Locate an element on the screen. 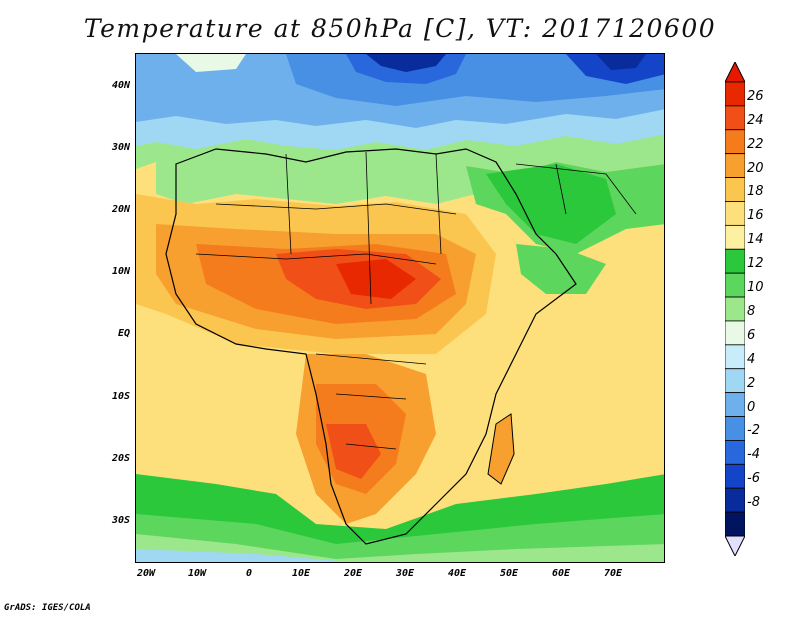 This screenshot has height=618, width=800. colorbar-level-label: 14 is located at coordinates (755, 240).